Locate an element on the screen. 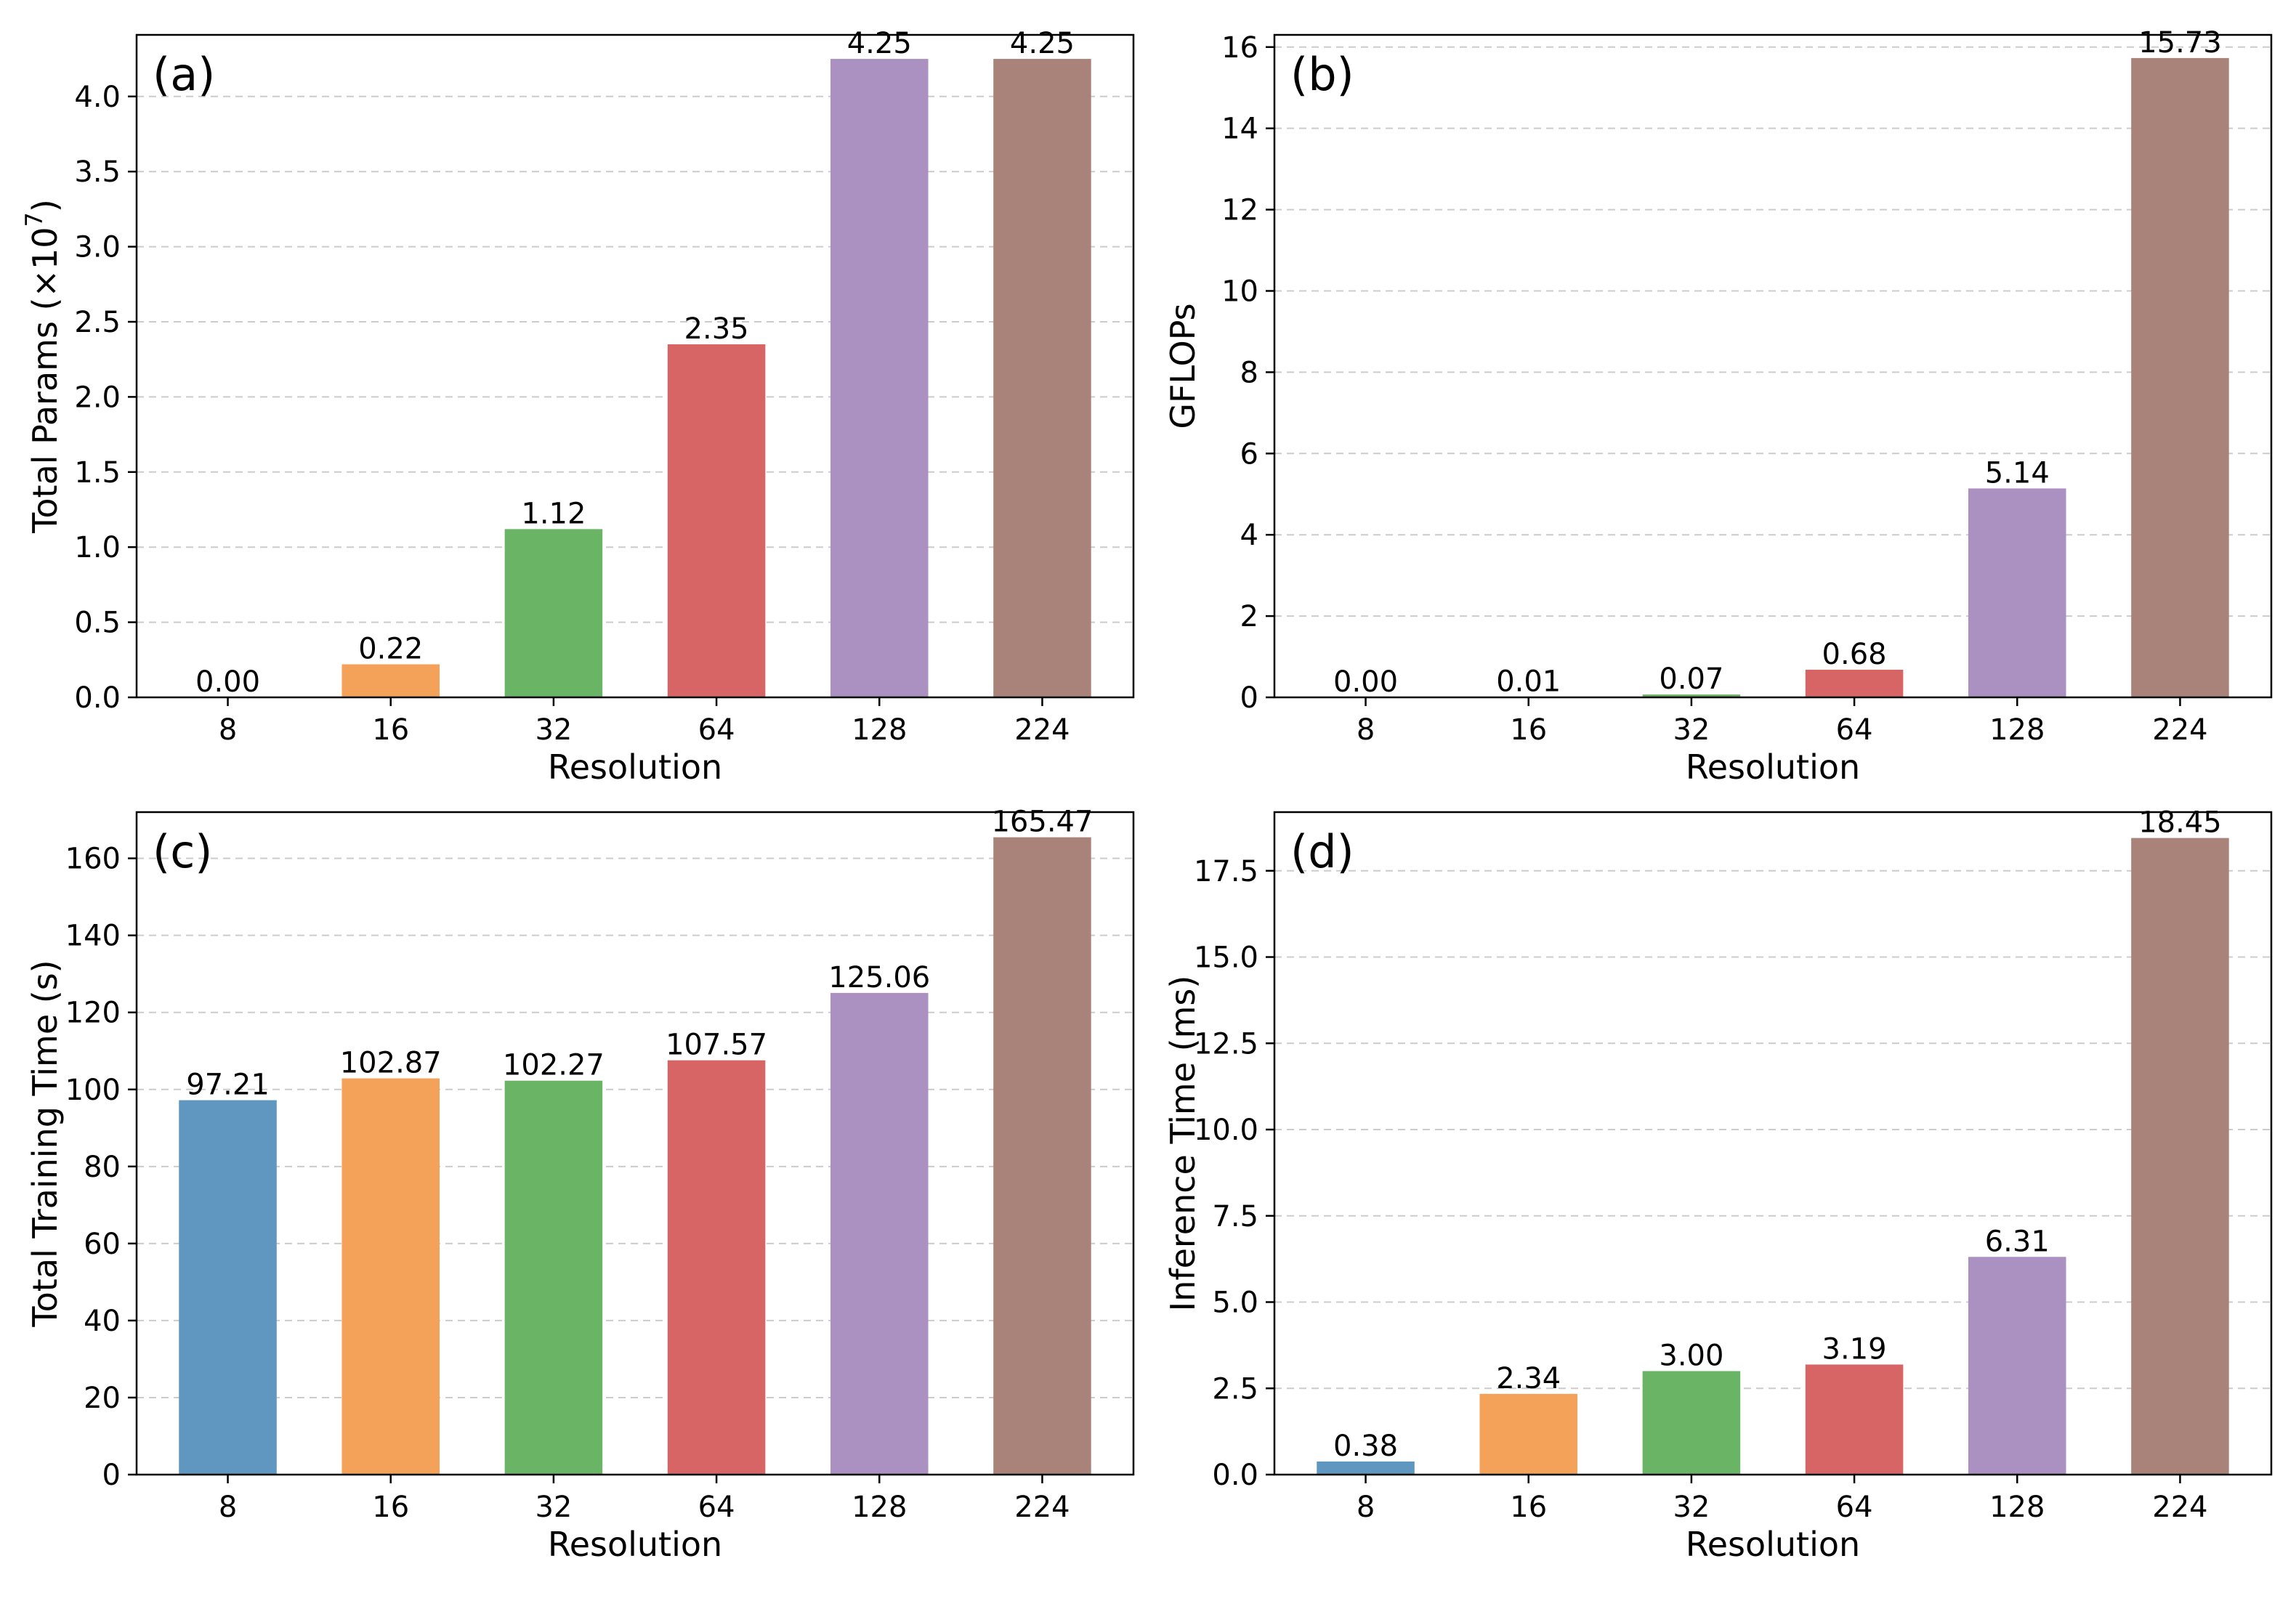 The image size is (2296, 1601). panel-label: (d) is located at coordinates (1322, 851).